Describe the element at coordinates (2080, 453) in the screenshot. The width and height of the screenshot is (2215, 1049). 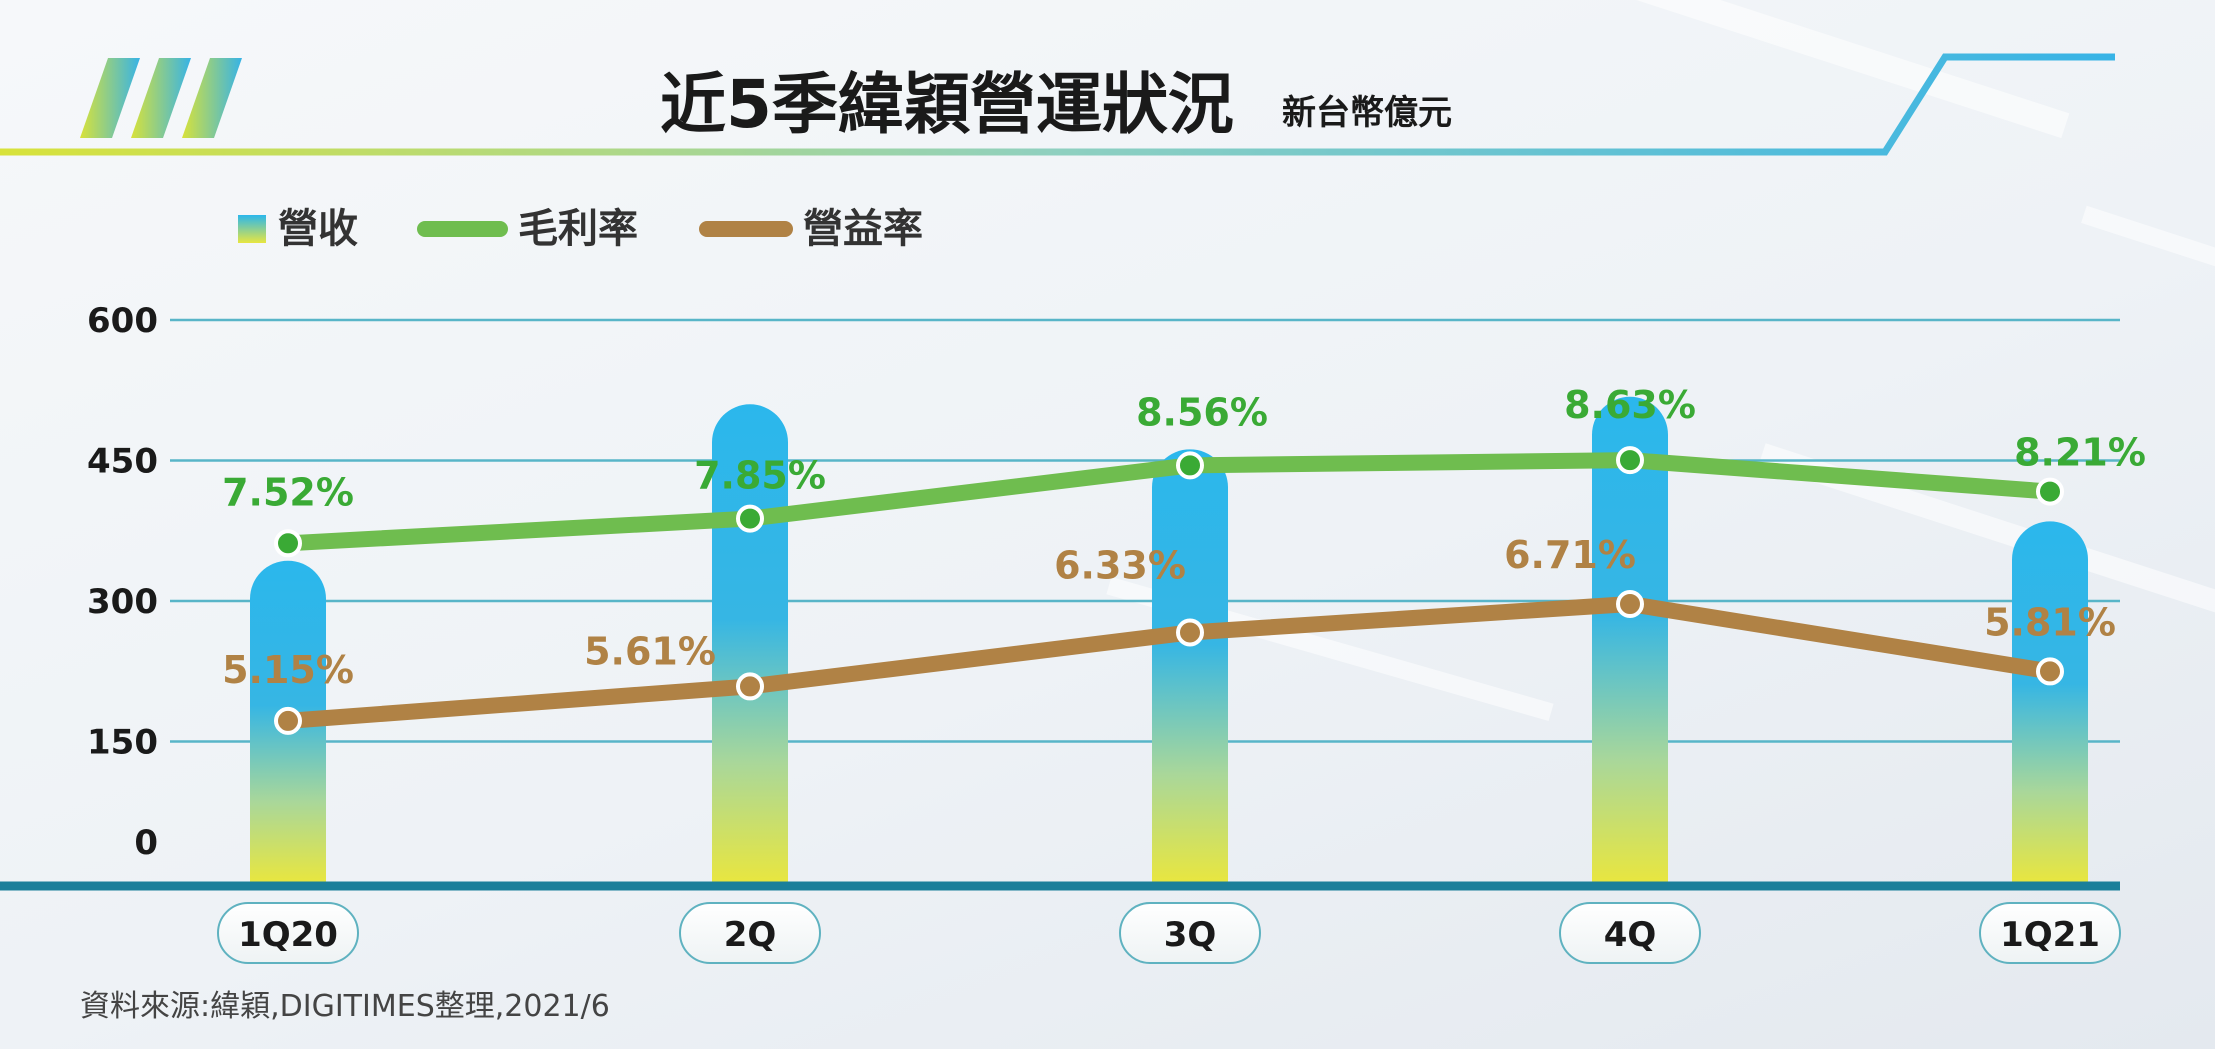
I see `gross-margin-data-label: 8.21%` at that location.